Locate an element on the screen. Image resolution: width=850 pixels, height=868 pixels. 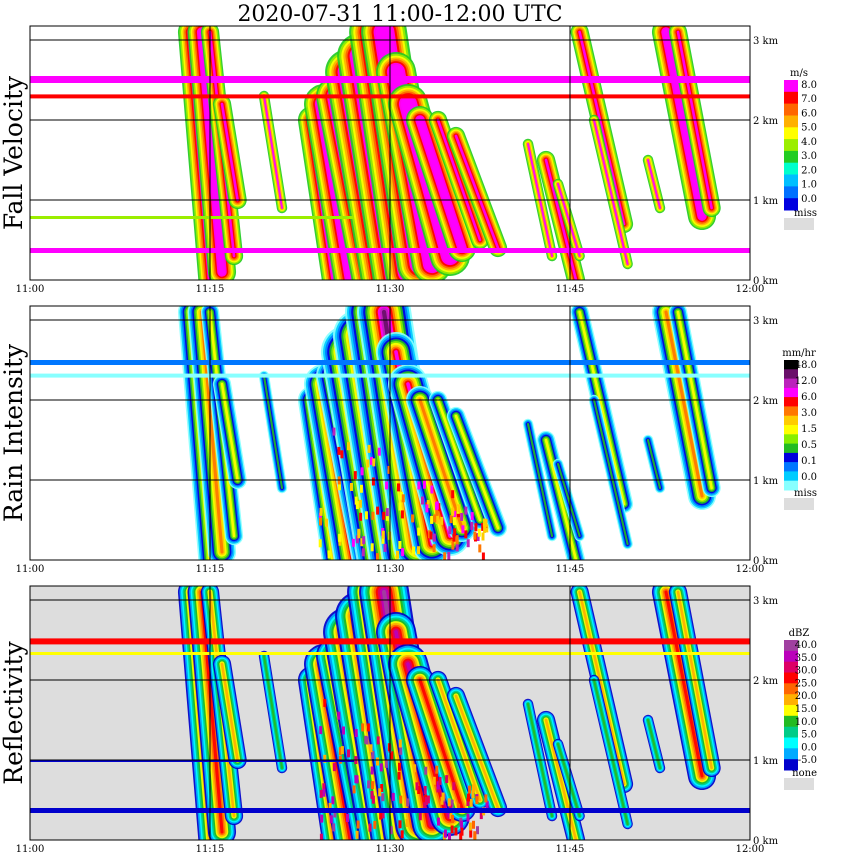
colorbar-label: 5.0 is located at coordinates (809, 735).